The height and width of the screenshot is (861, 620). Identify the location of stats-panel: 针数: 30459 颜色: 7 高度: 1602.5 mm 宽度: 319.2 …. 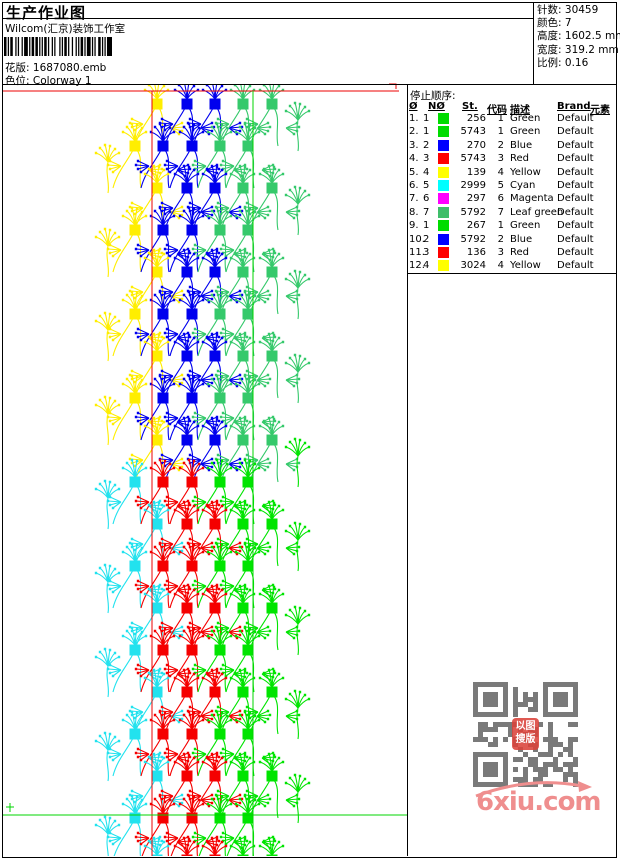
(578, 37).